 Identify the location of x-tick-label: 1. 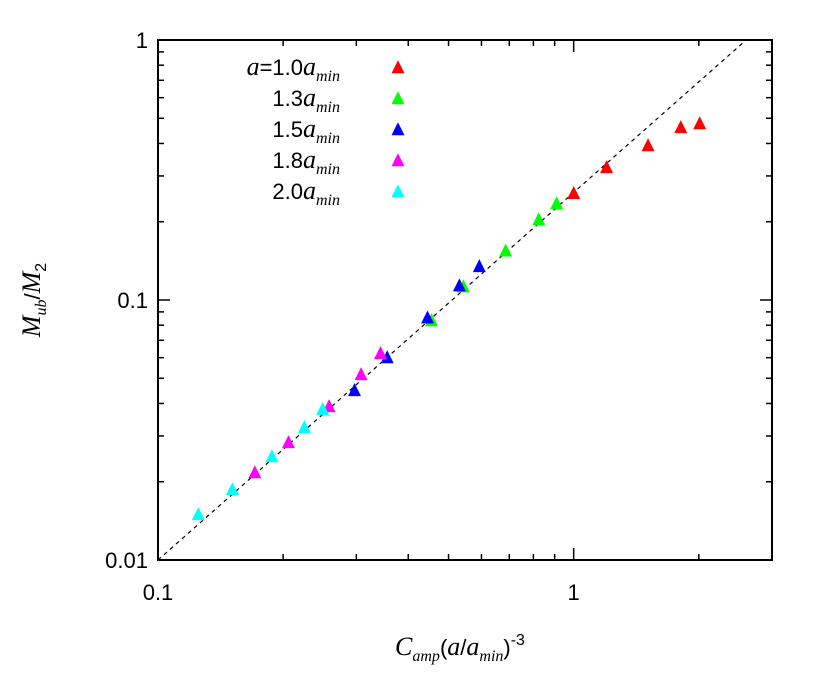
(574, 592).